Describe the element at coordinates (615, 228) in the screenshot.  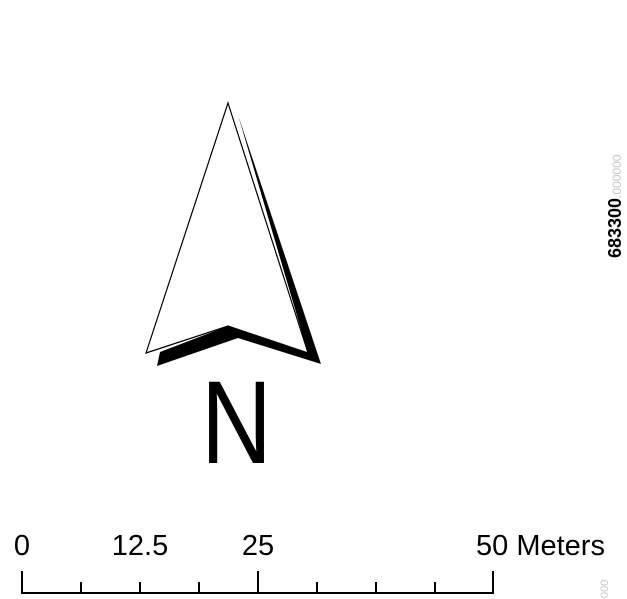
I see `coordinate-main: 683300` at that location.